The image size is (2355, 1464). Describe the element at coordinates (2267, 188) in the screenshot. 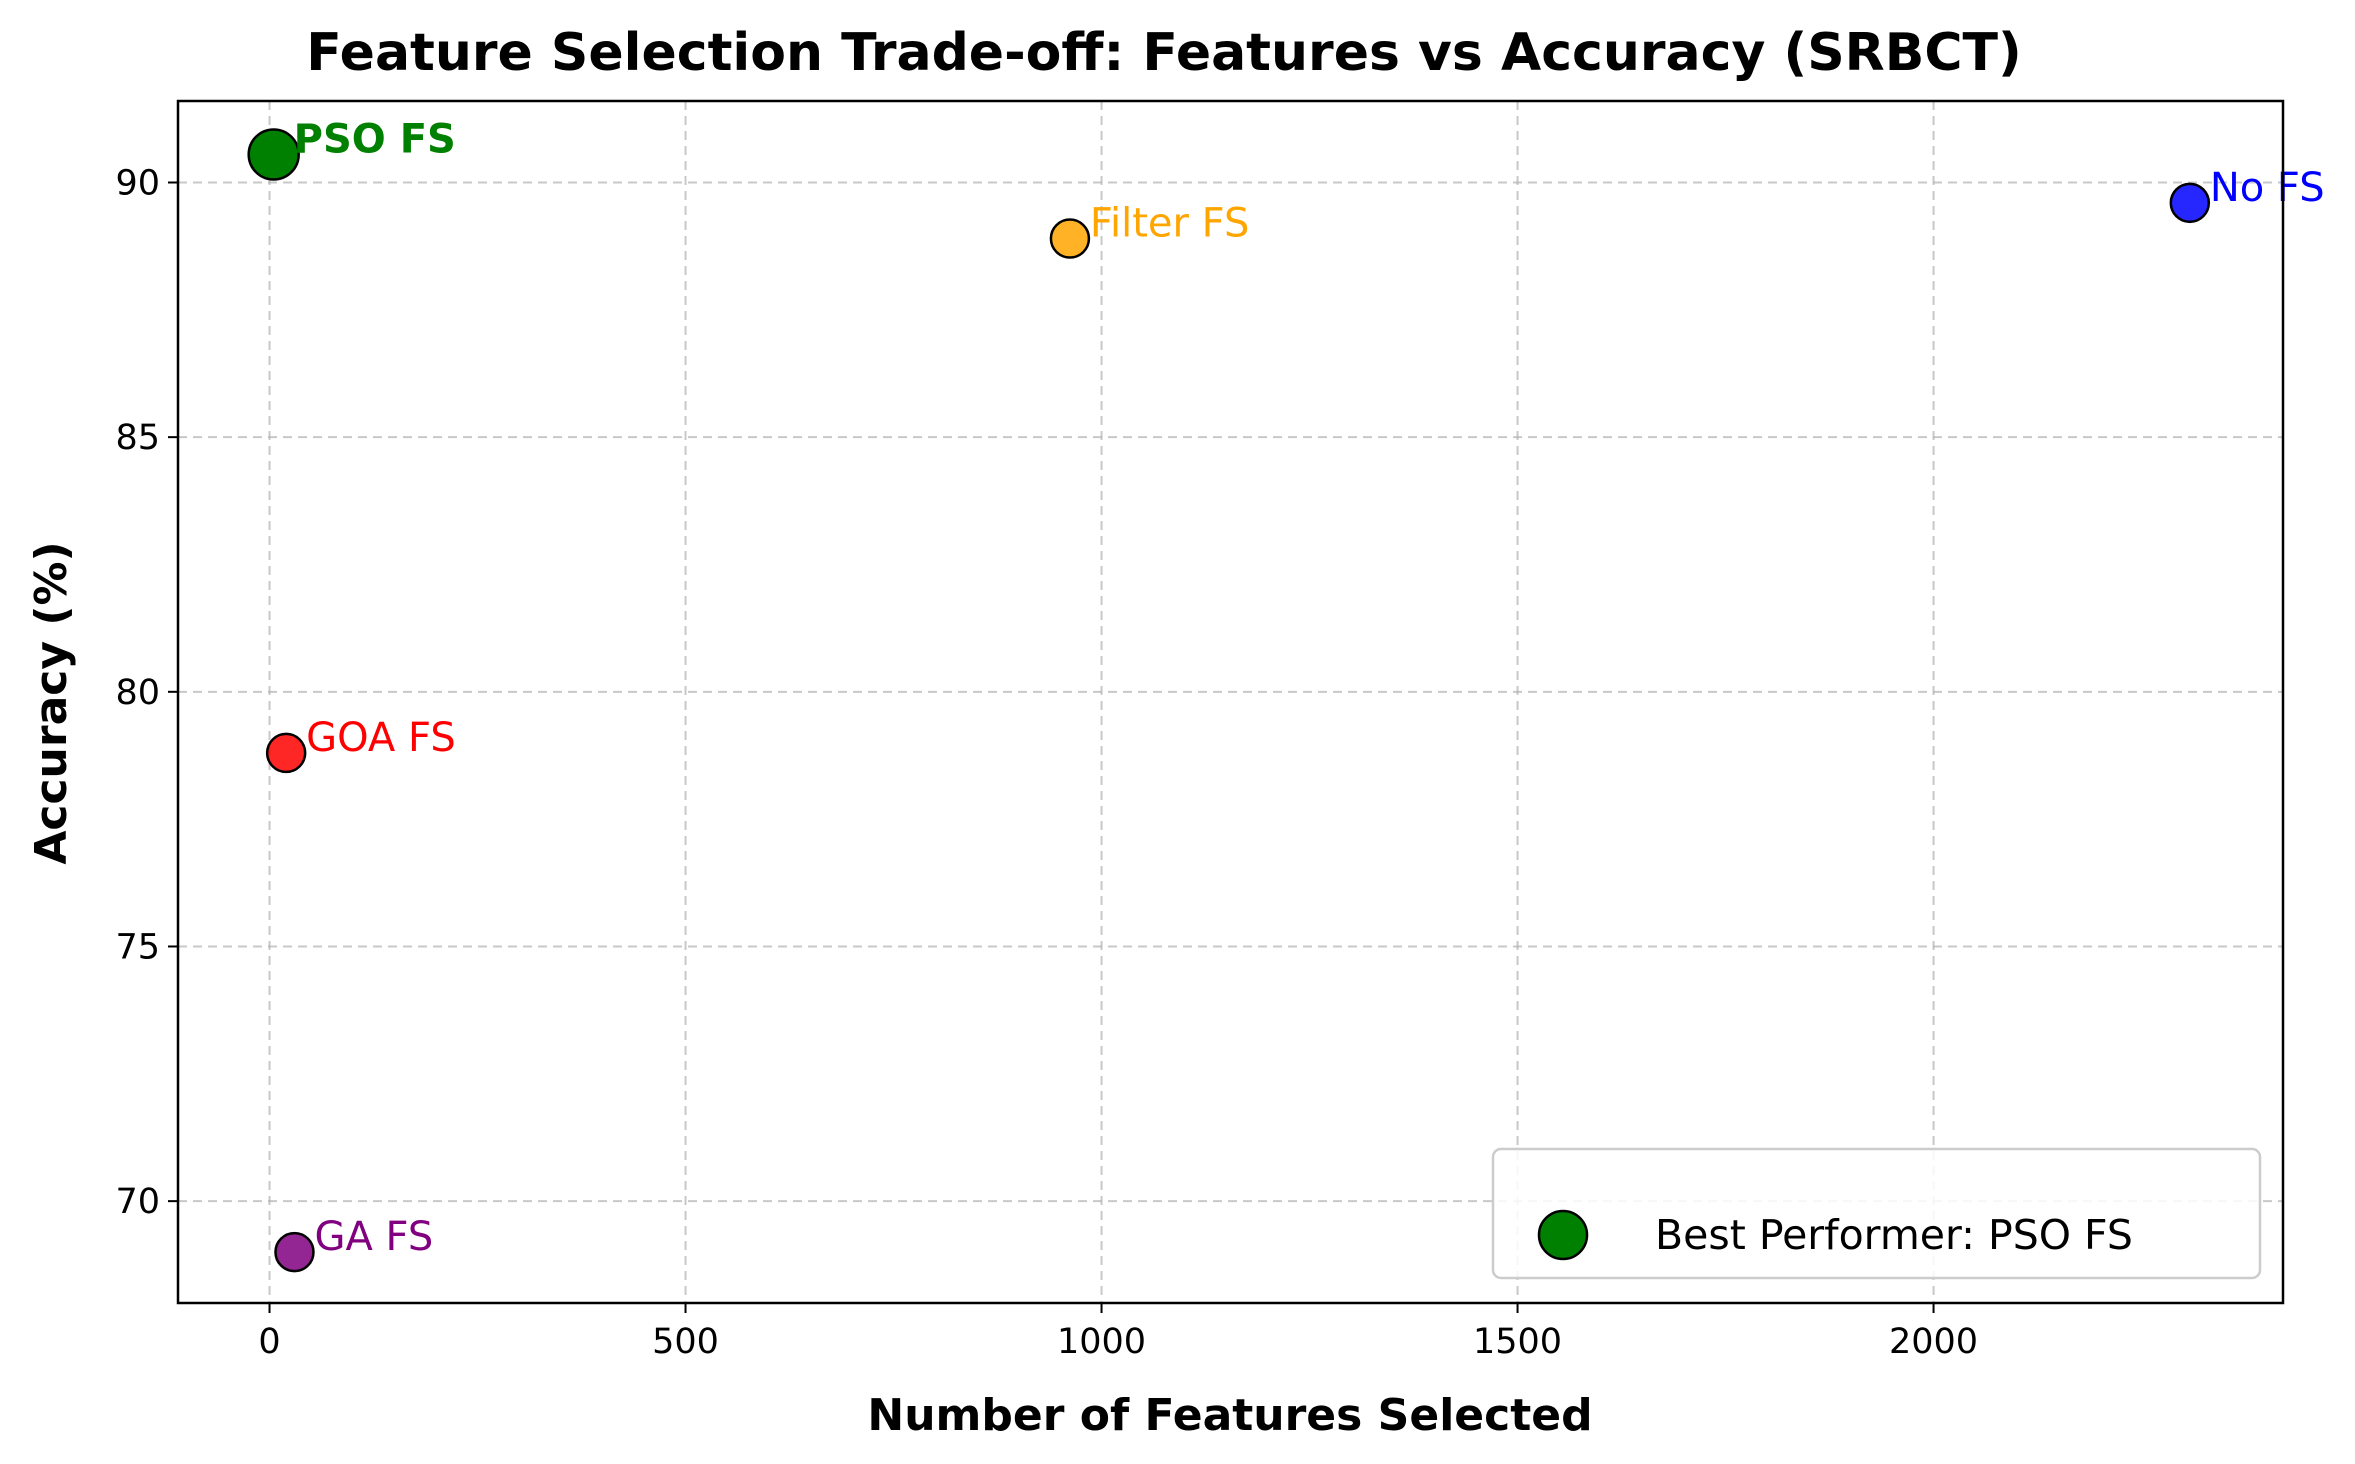

I see `data-point-label: No FS` at that location.